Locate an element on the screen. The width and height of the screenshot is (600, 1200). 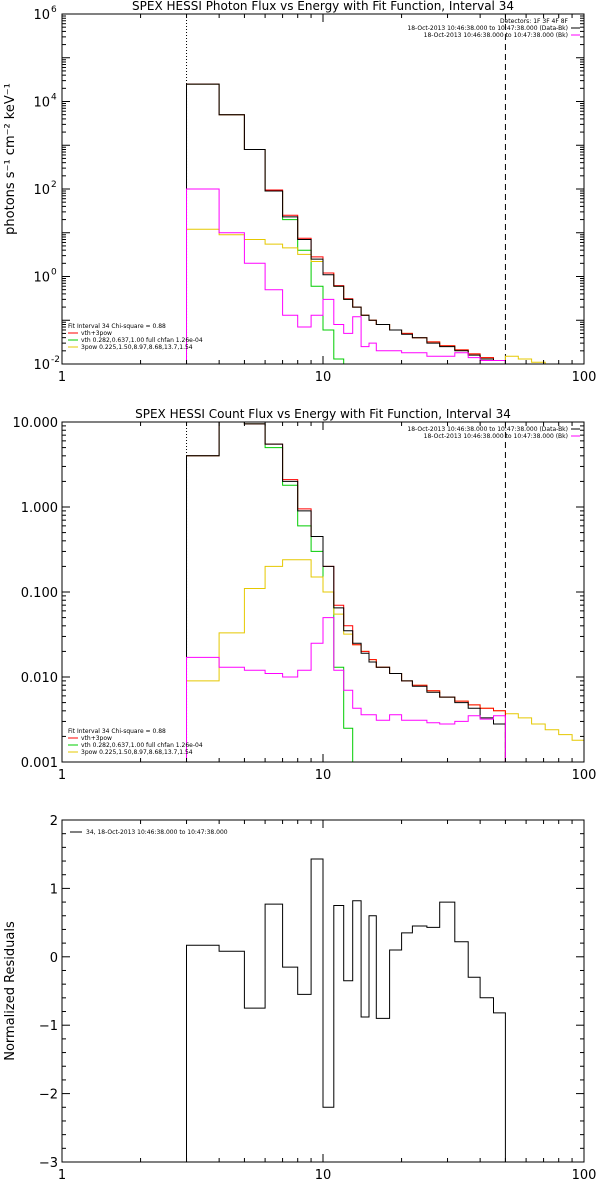
y-tick-exponent: 4 is located at coordinates (54, 98).